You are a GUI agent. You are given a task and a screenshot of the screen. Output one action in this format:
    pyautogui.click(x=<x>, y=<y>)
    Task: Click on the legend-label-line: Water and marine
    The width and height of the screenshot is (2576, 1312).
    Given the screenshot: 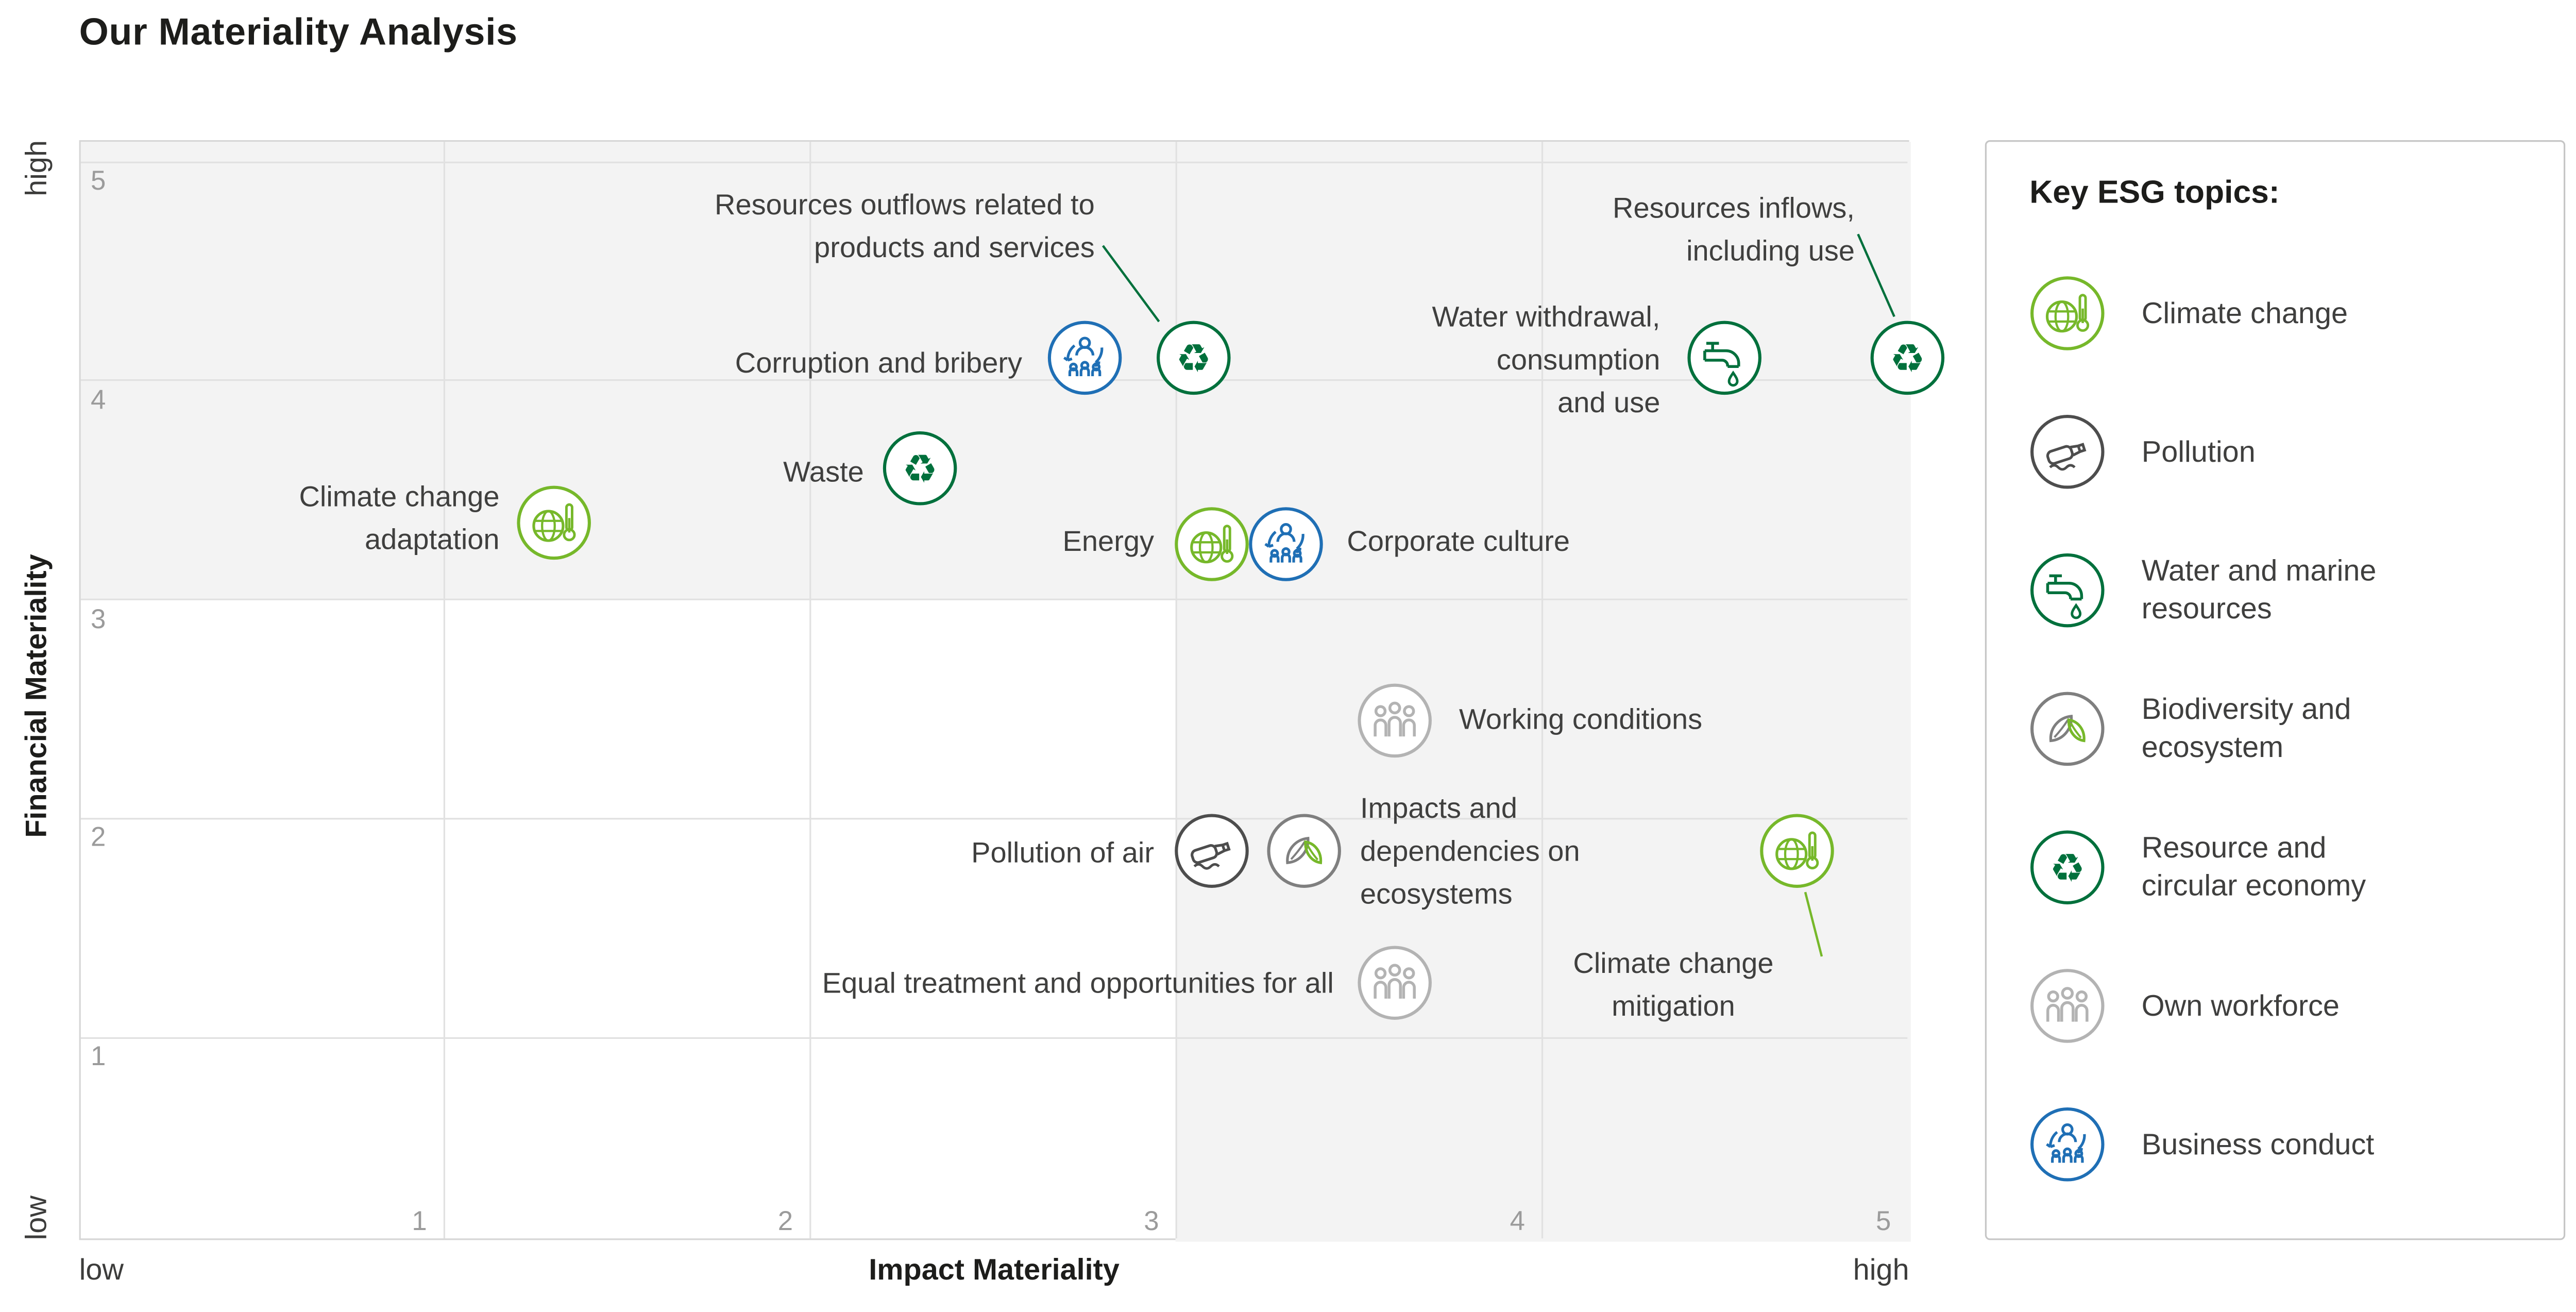 What is the action you would take?
    pyautogui.click(x=2259, y=570)
    